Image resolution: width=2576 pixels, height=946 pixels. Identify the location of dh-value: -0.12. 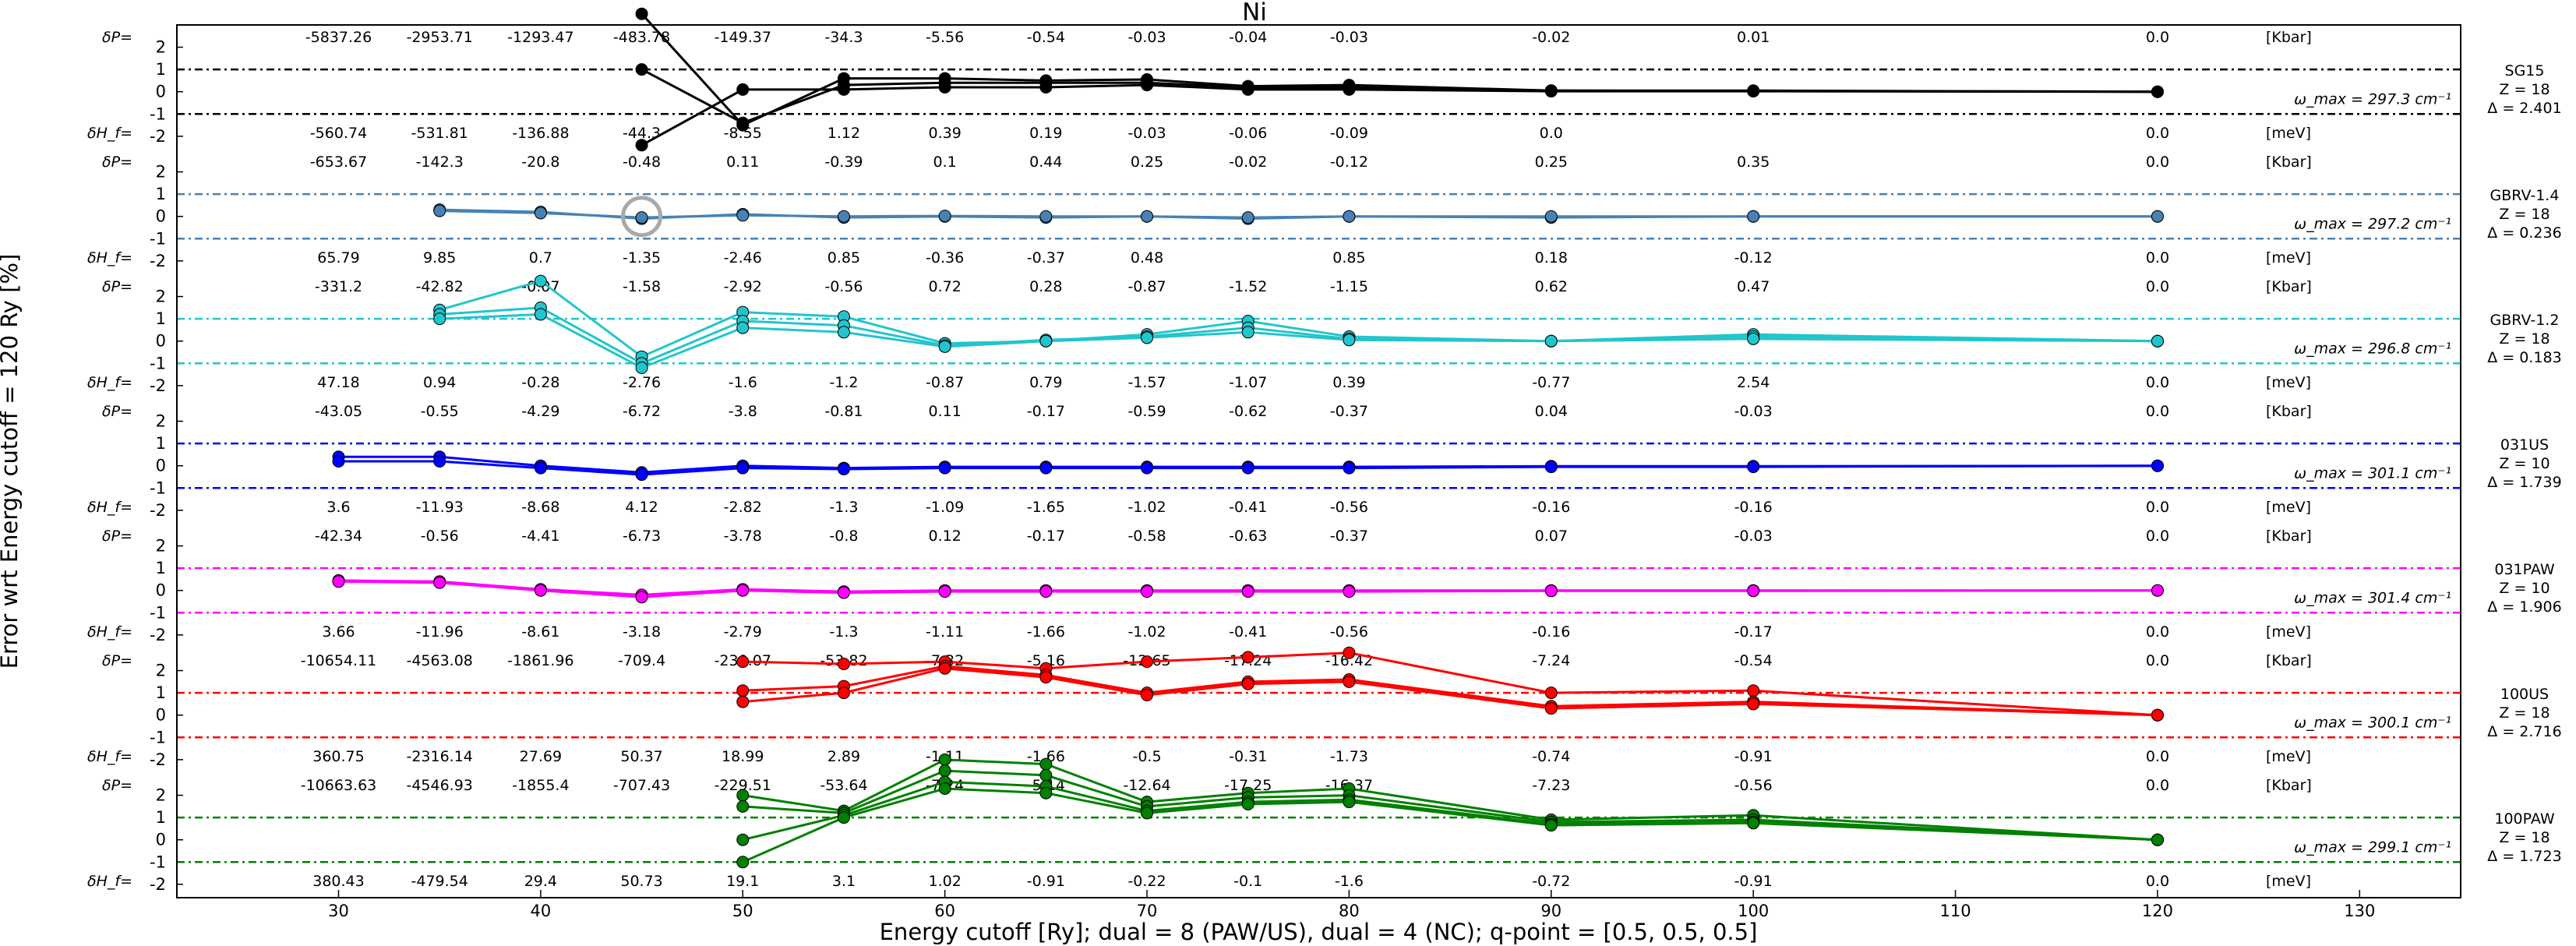
(1753, 258).